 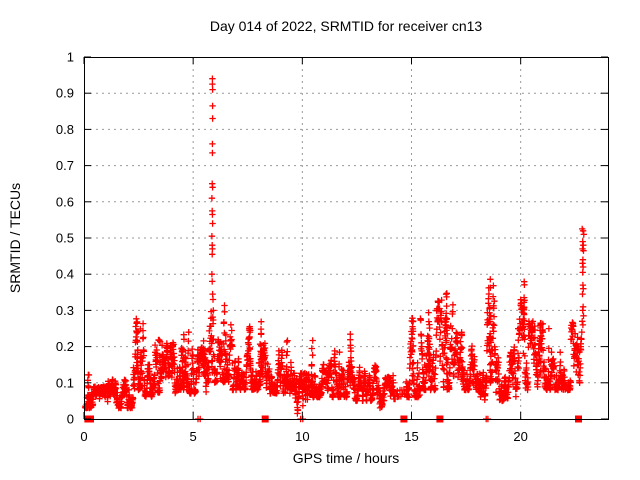 What do you see at coordinates (15, 238) in the screenshot?
I see `y-axis-label: SRMTID / TECUs` at bounding box center [15, 238].